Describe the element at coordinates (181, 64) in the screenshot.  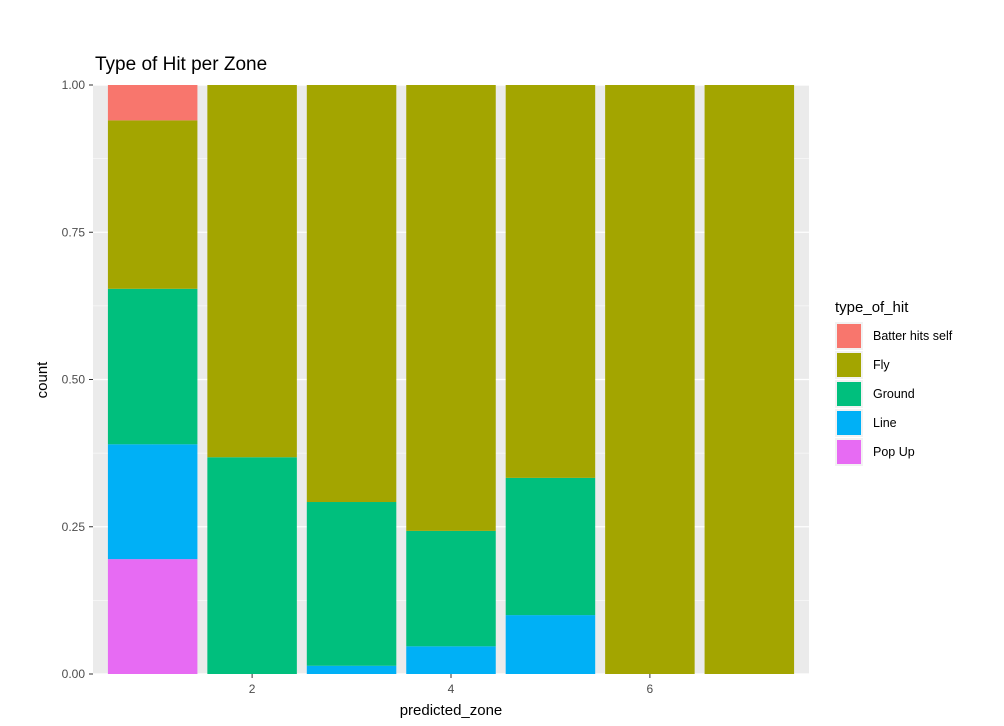
I see `chart-title: Type of Hit per Zone` at that location.